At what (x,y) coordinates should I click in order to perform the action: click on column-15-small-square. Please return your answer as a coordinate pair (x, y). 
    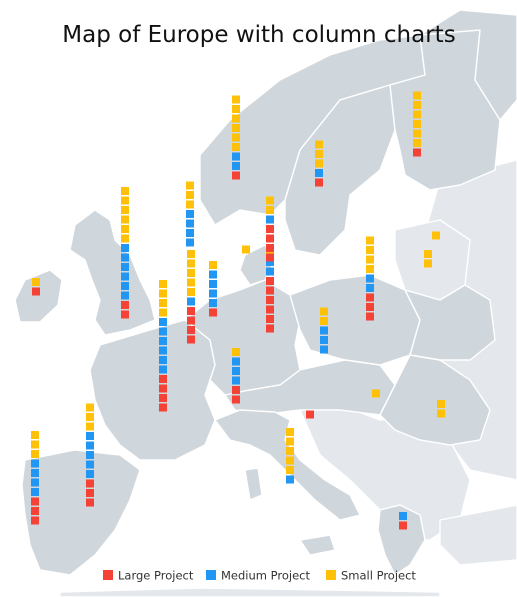
    Looking at the image, I should click on (324, 321).